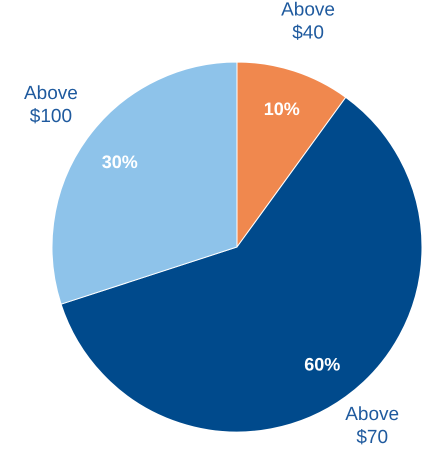 This screenshot has width=426, height=452. I want to click on data-label: 60%, so click(322, 364).